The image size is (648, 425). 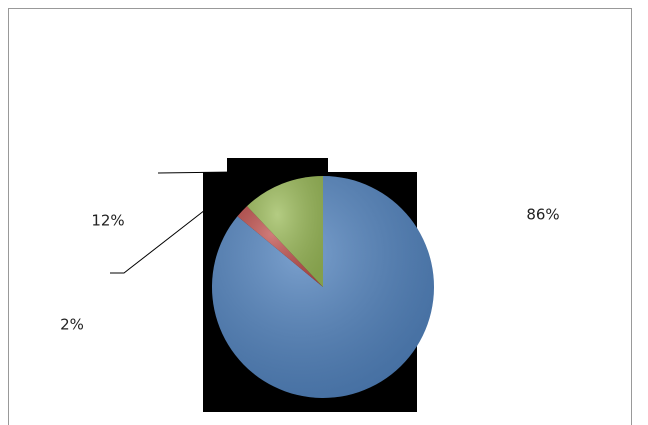 I want to click on data-label: 12%, so click(x=107, y=221).